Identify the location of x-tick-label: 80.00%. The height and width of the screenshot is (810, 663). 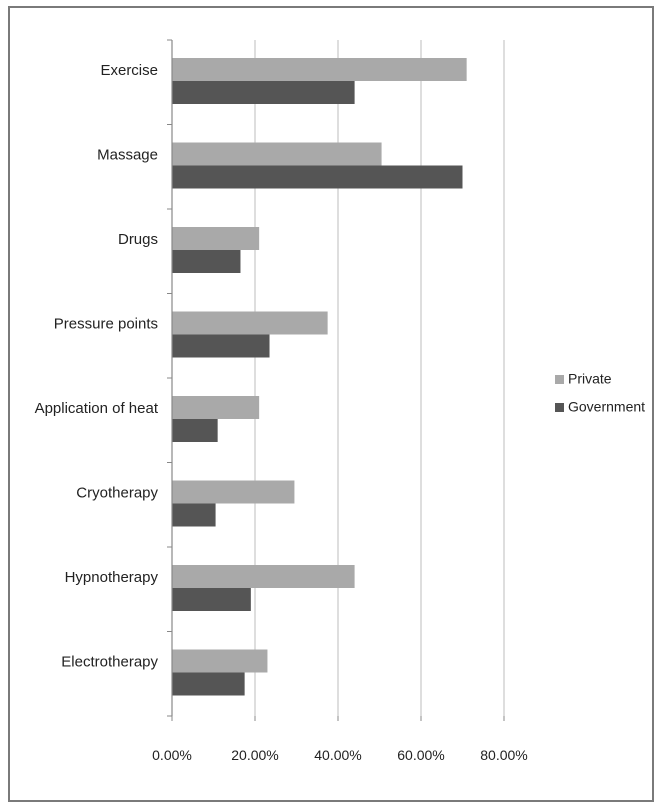
(503, 755).